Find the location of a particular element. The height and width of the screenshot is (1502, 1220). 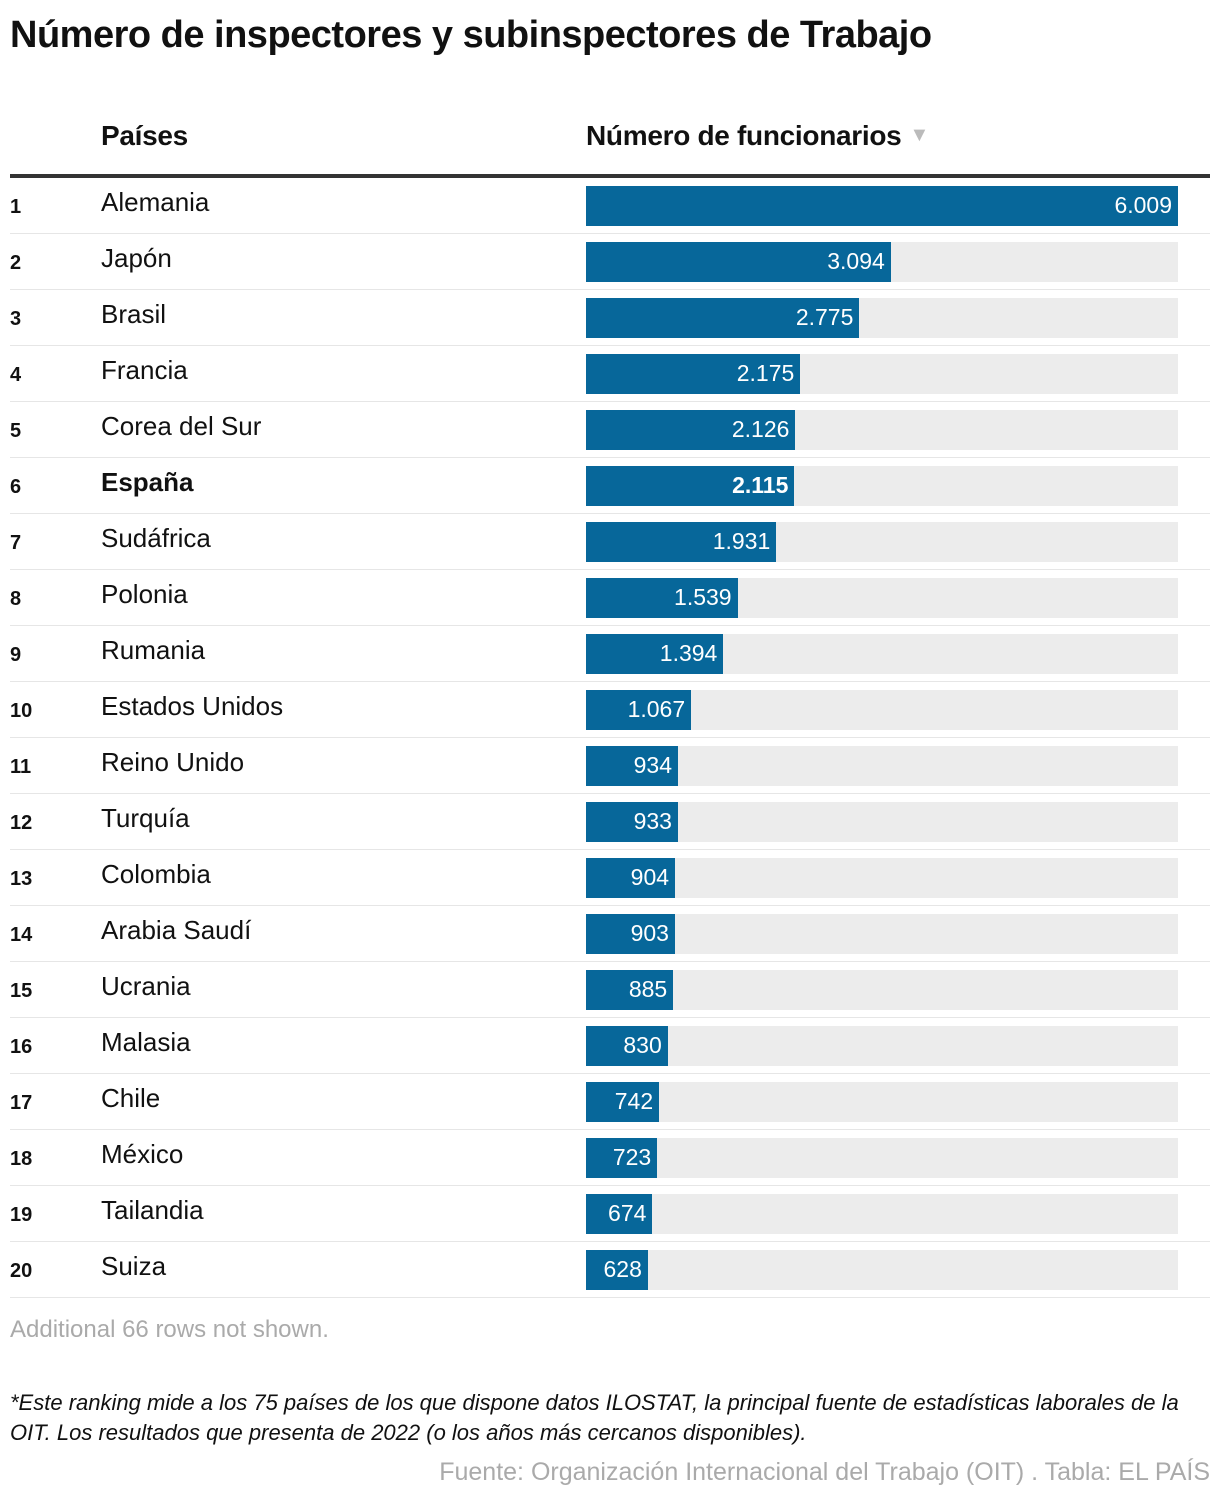

bar: 904 is located at coordinates (631, 878).